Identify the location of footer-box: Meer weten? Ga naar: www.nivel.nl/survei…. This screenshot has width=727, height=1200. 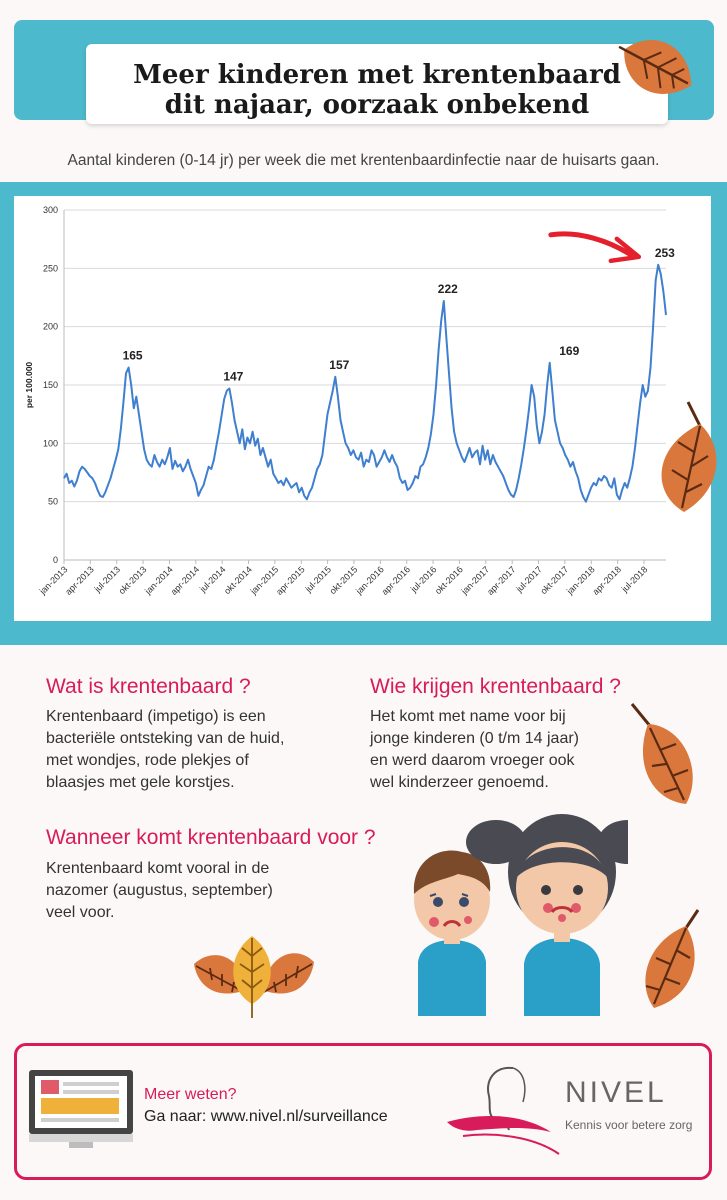
(363, 1111).